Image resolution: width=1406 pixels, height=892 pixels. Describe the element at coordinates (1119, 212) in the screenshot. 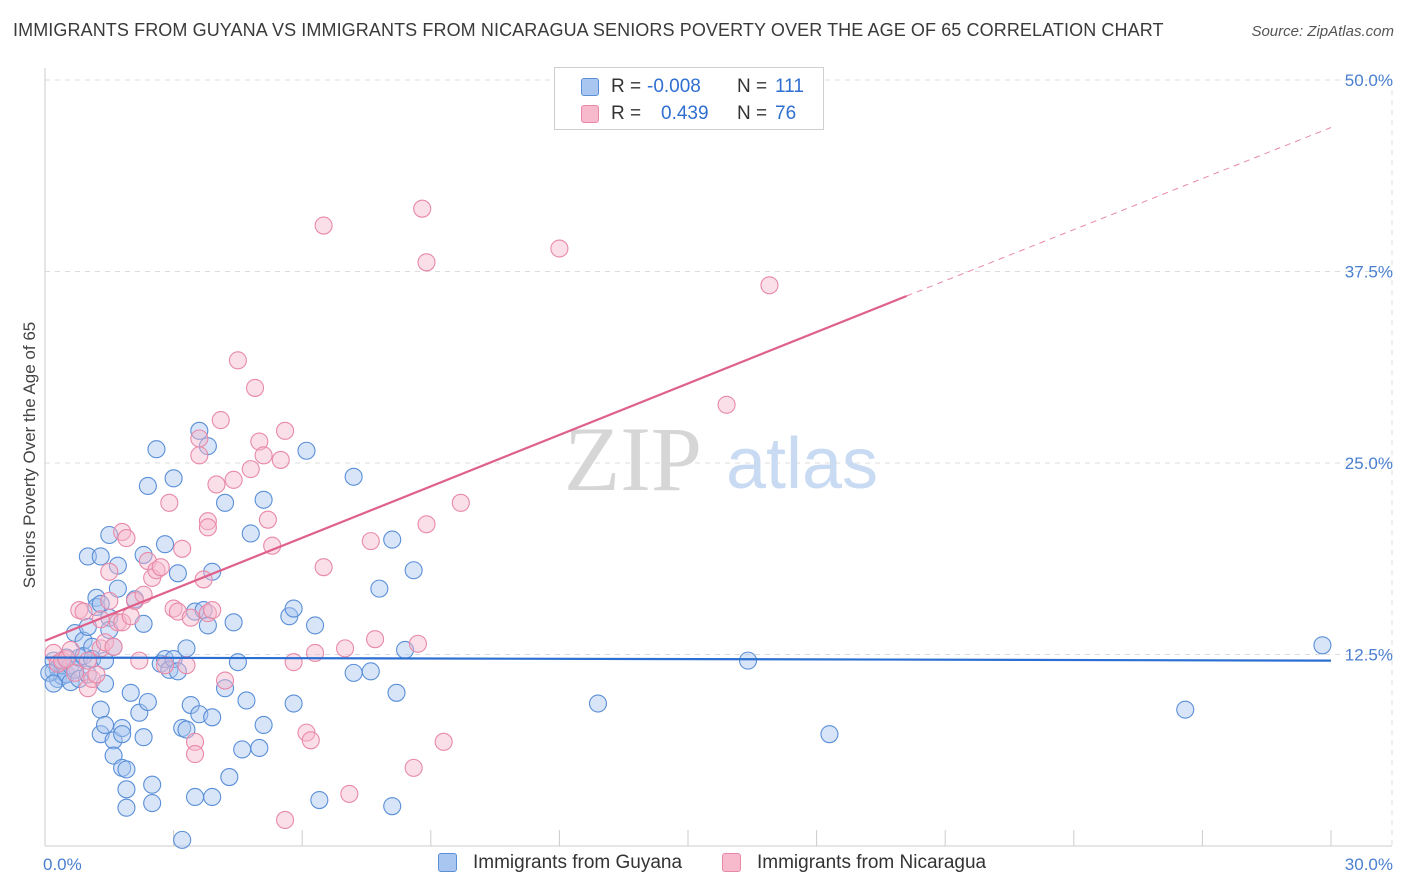

I see `nicaragua-trendline-extension` at that location.